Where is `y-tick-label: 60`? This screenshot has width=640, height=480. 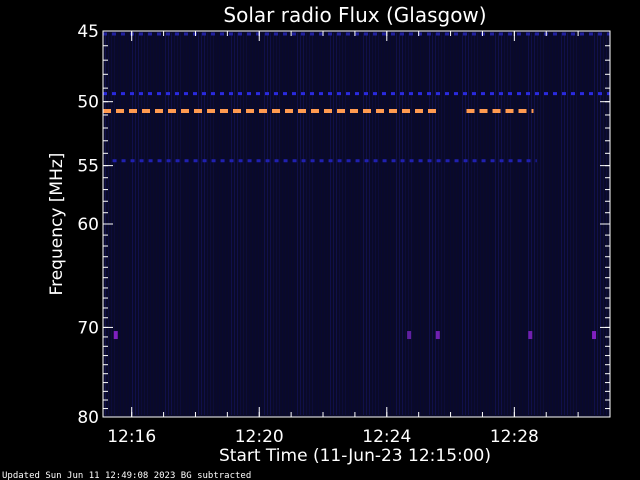 y-tick-label: 60 is located at coordinates (88, 225).